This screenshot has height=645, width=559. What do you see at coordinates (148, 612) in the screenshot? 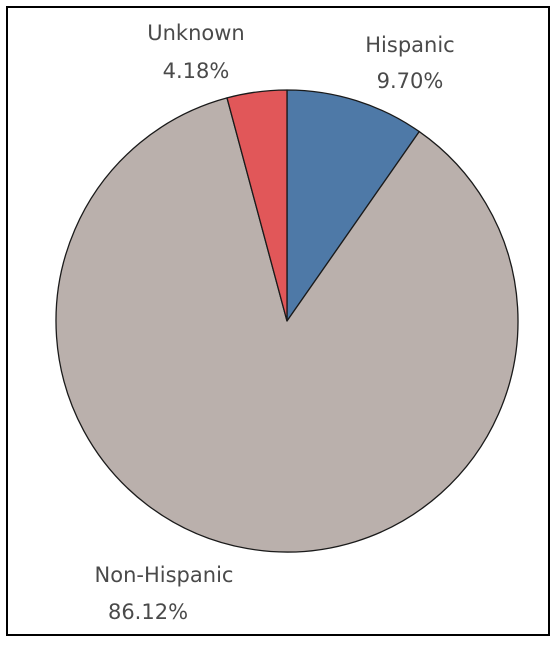
I see `slice-value-non-hispanic: 86.12%` at bounding box center [148, 612].